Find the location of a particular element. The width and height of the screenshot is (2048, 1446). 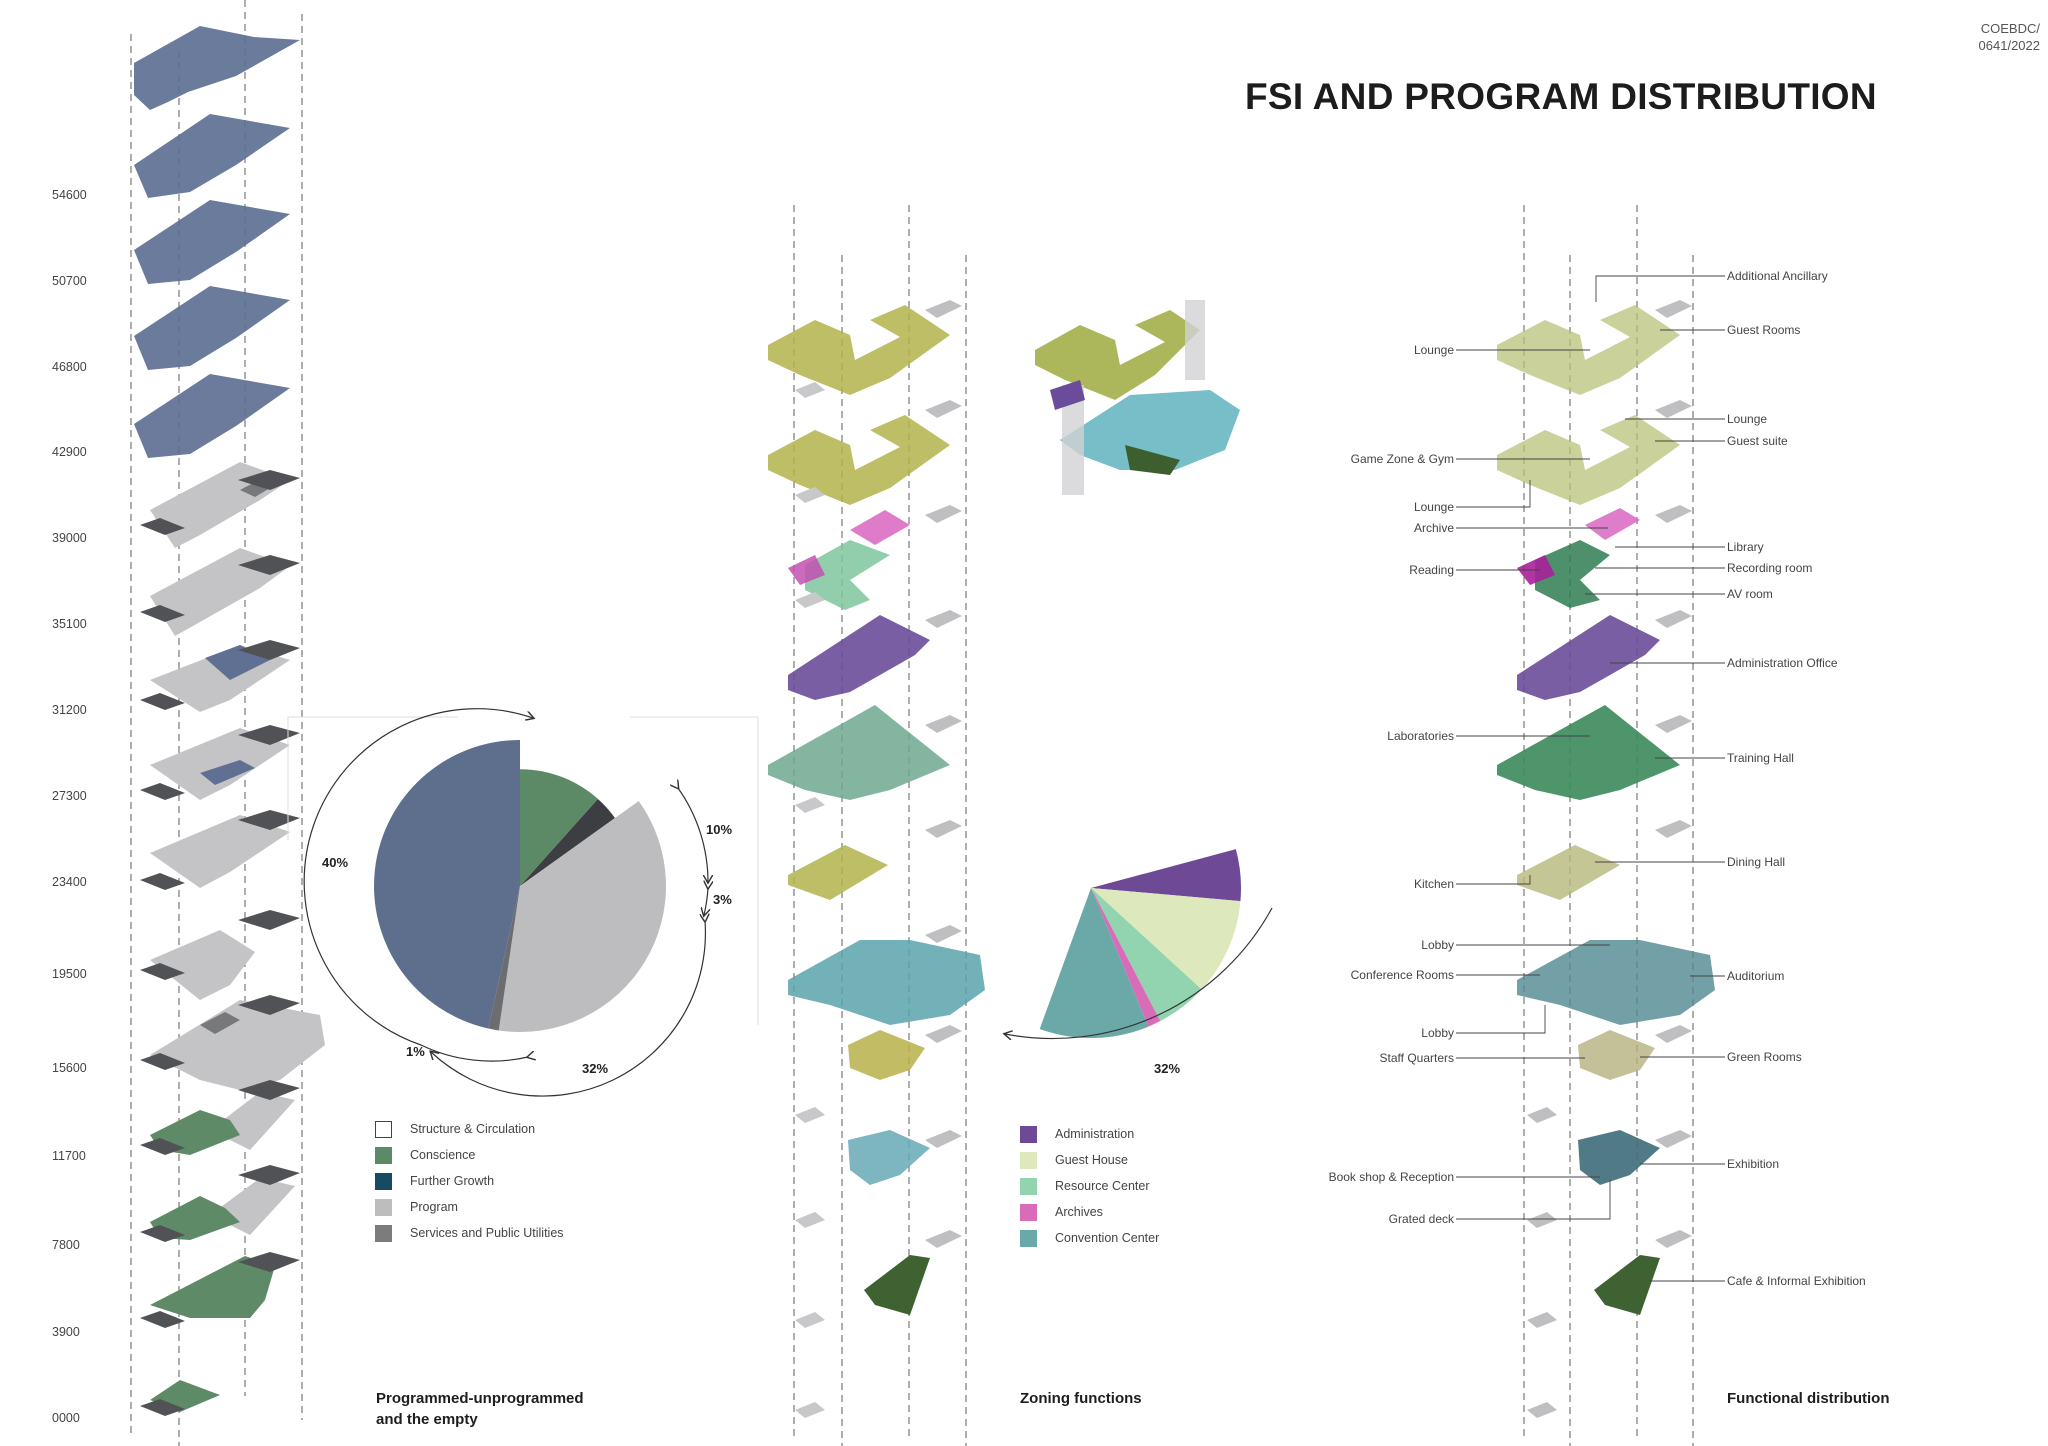

pie2-slices is located at coordinates (1140, 943).